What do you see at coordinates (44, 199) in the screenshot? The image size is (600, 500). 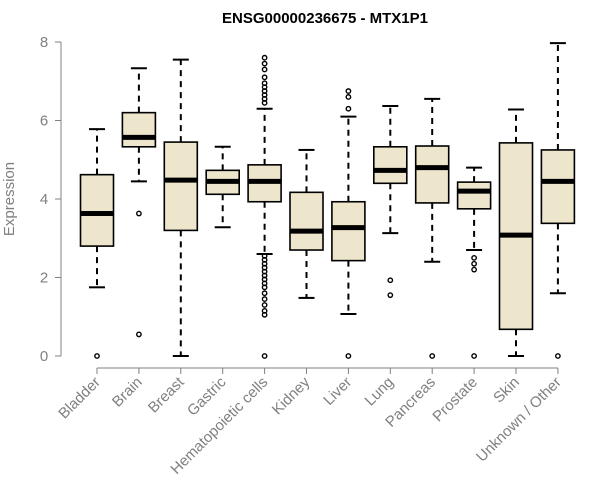 I see `y-tick-label: 4` at bounding box center [44, 199].